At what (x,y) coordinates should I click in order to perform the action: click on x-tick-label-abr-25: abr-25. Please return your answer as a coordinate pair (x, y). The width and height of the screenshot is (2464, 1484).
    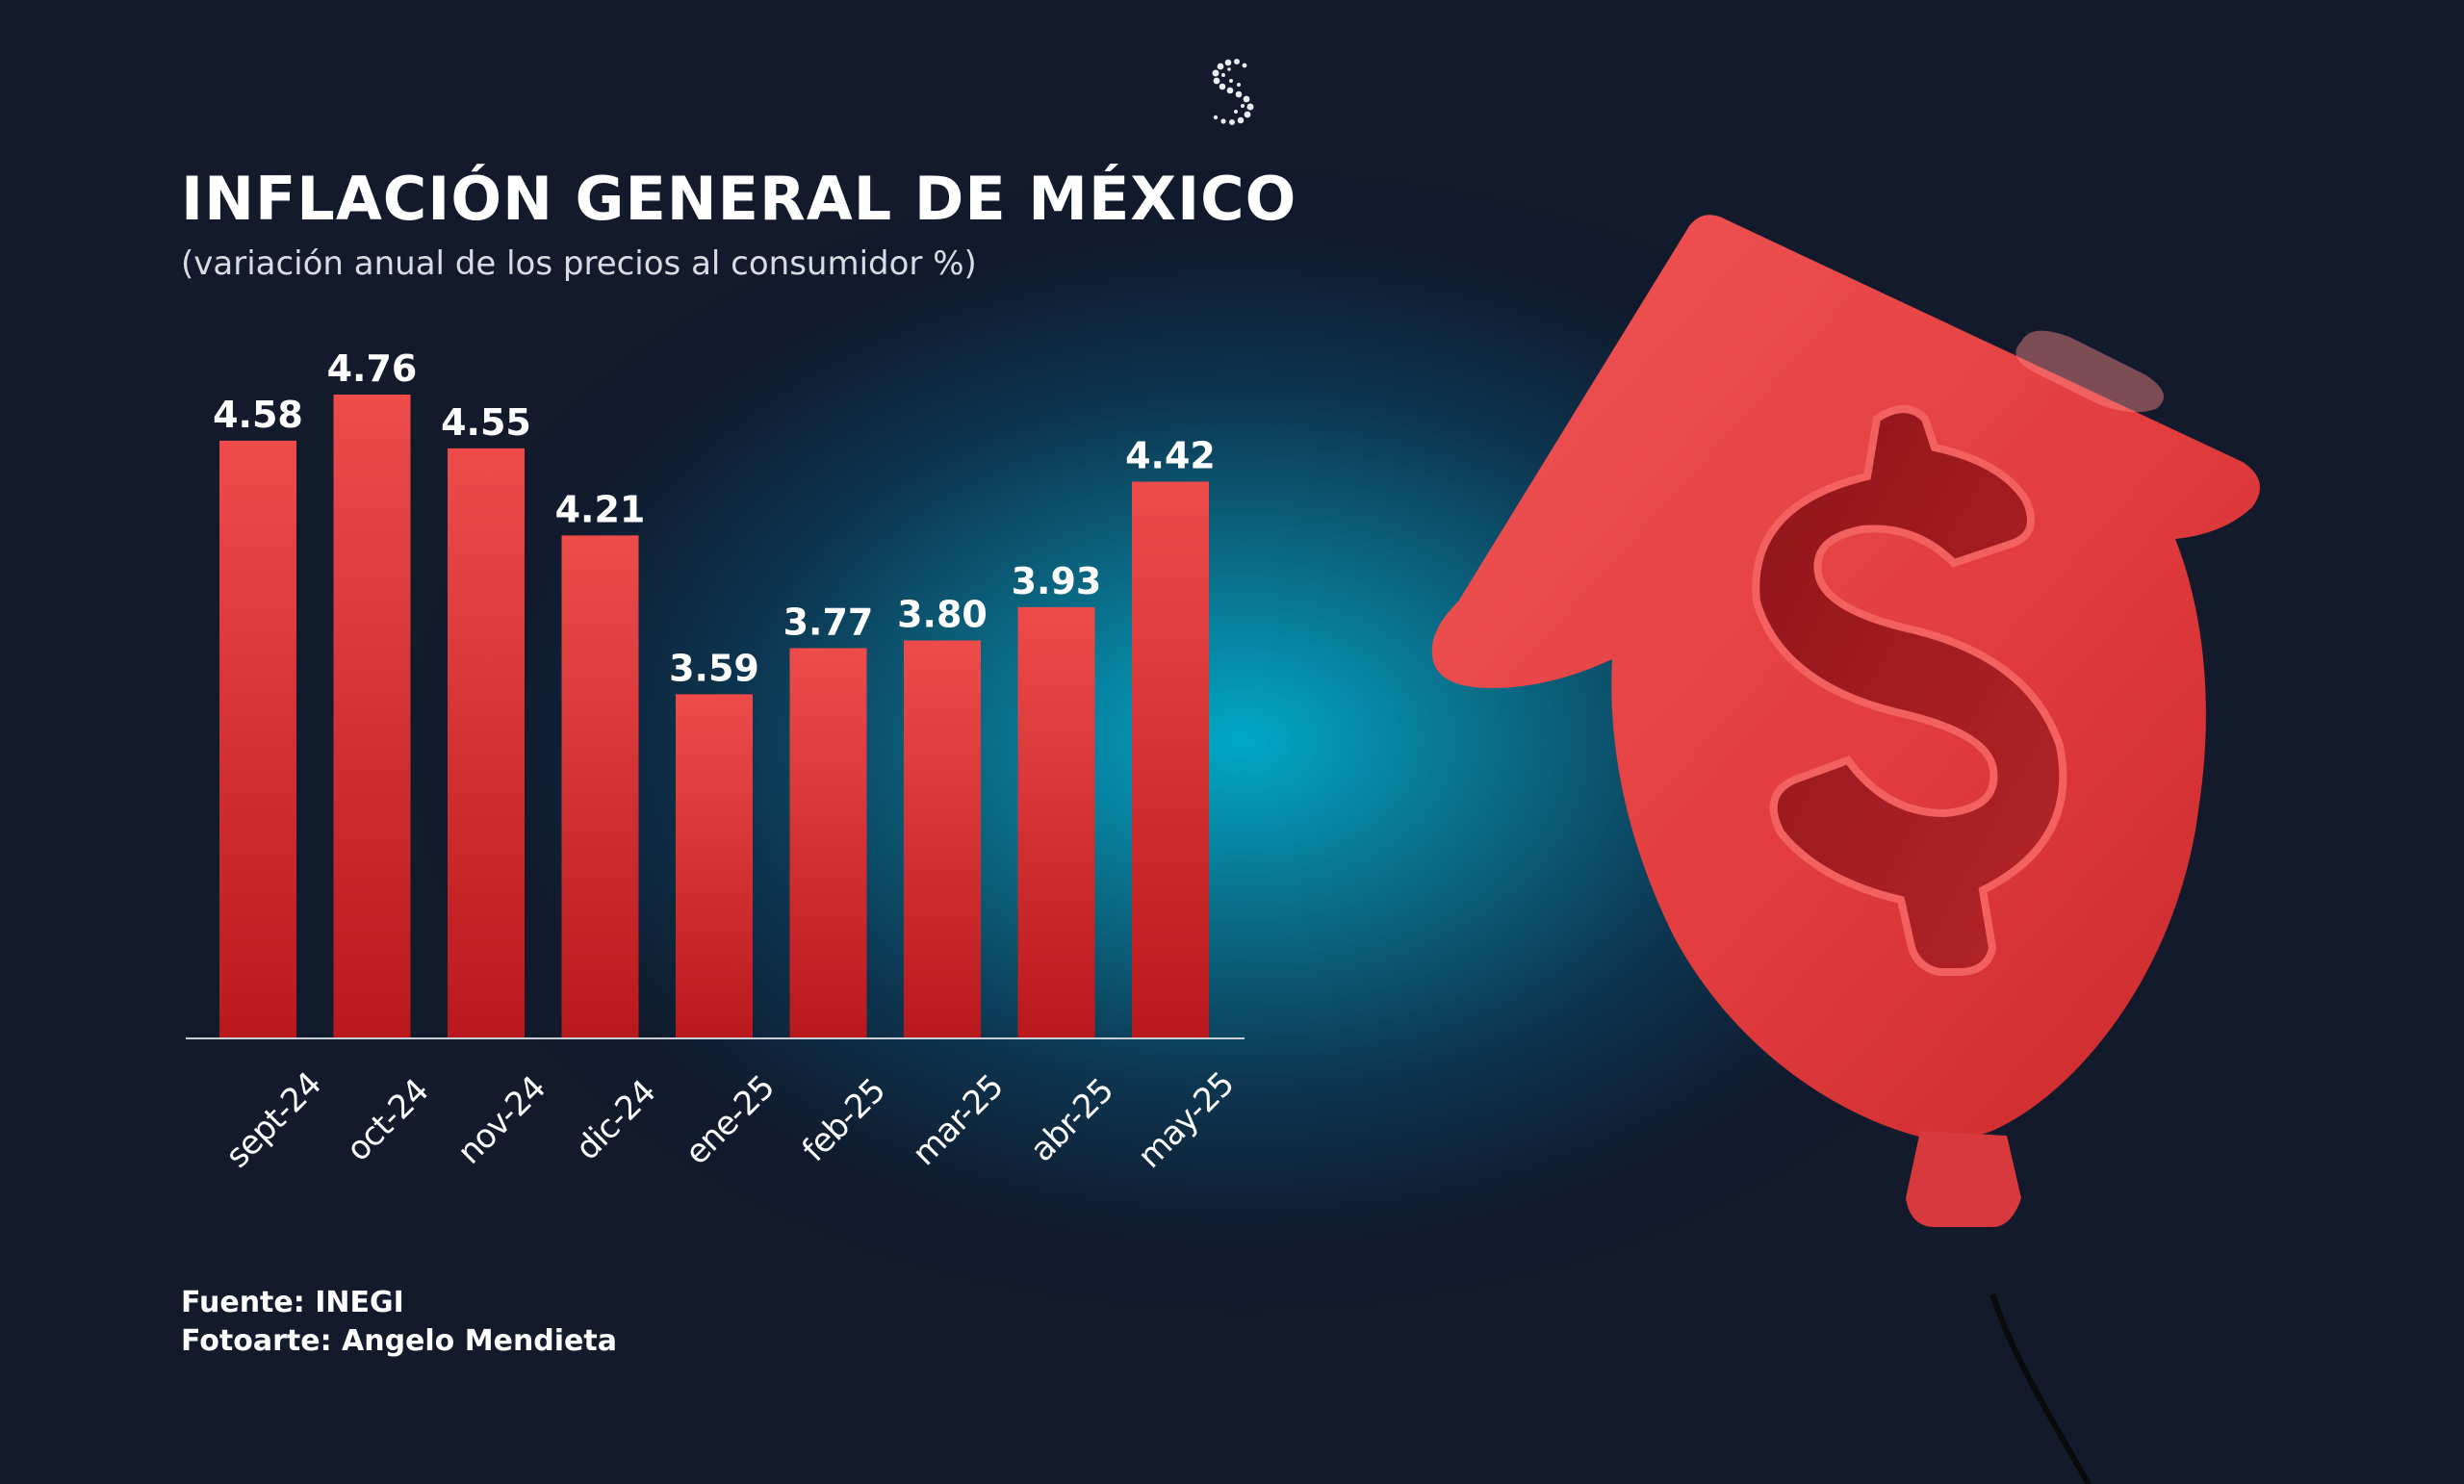
    Looking at the image, I should click on (1072, 1120).